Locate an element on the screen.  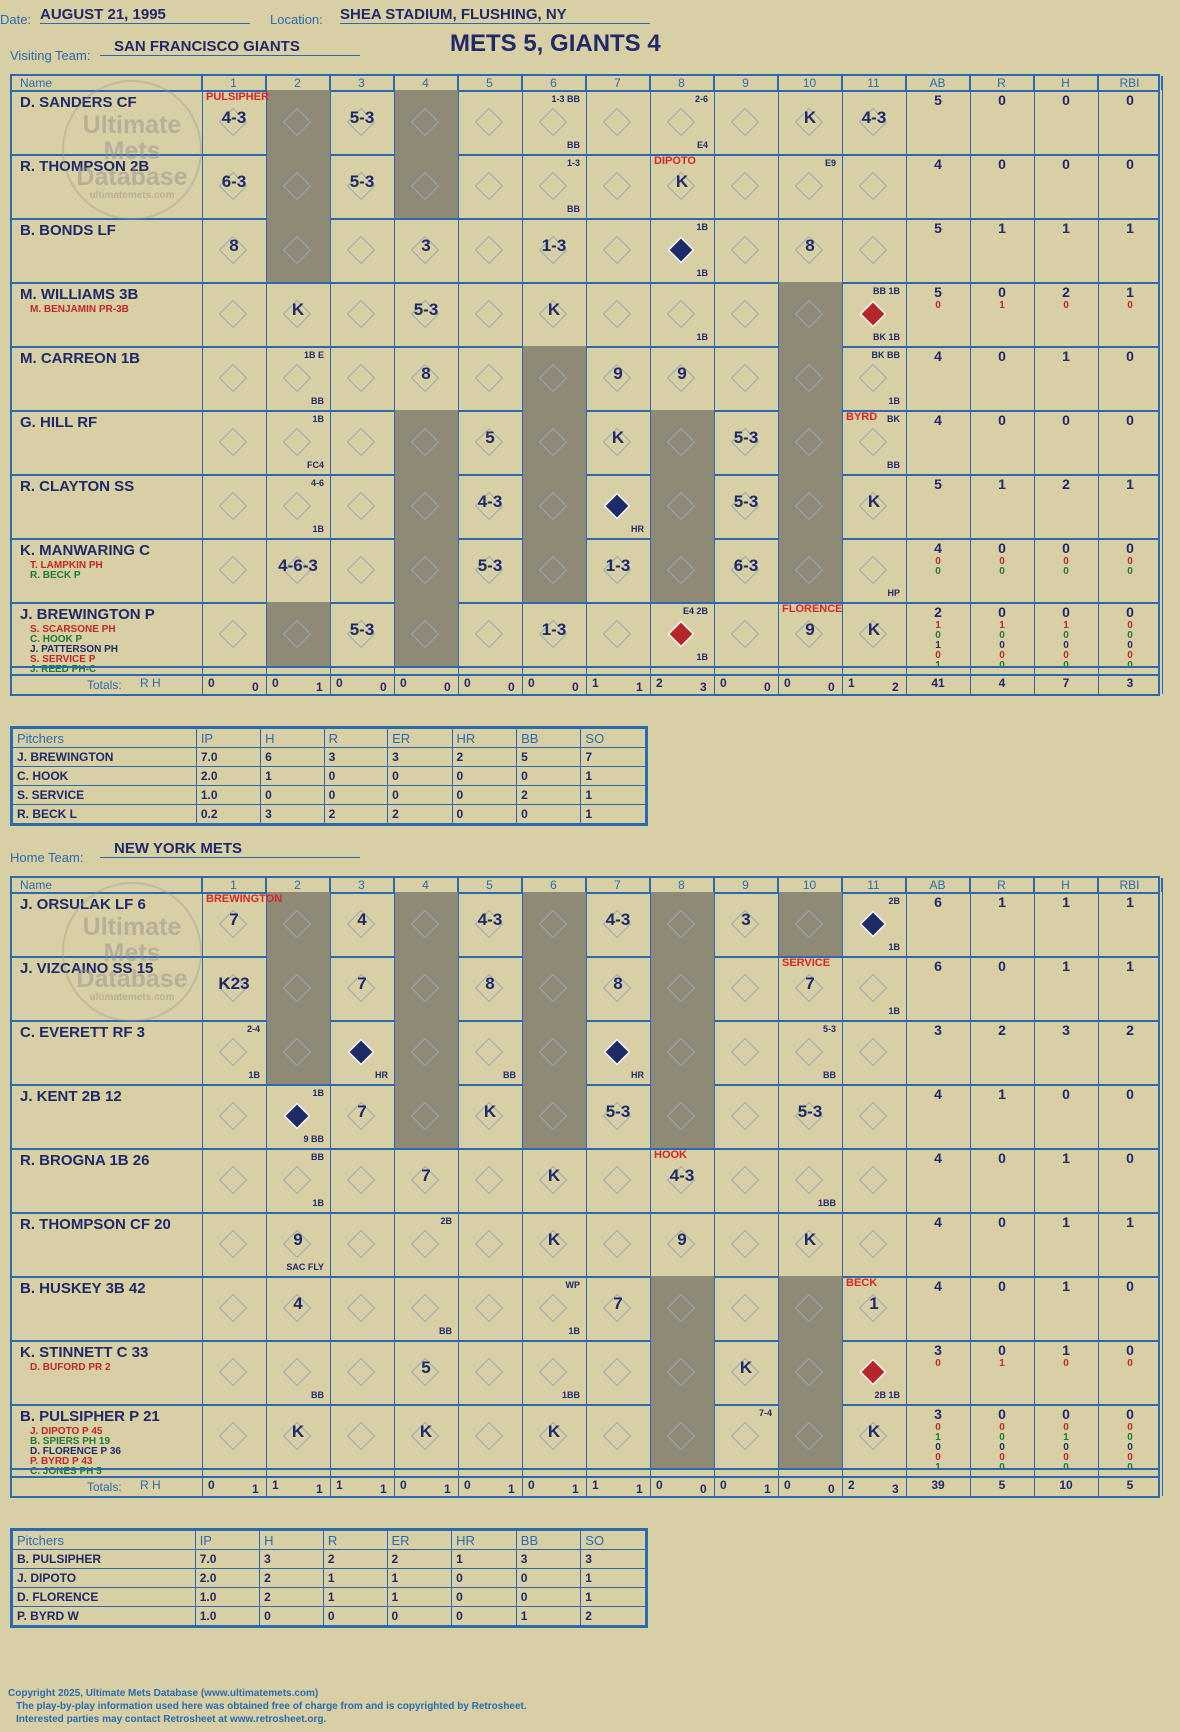
visitors-pitching-change: BYRD is located at coordinates (862, 417).